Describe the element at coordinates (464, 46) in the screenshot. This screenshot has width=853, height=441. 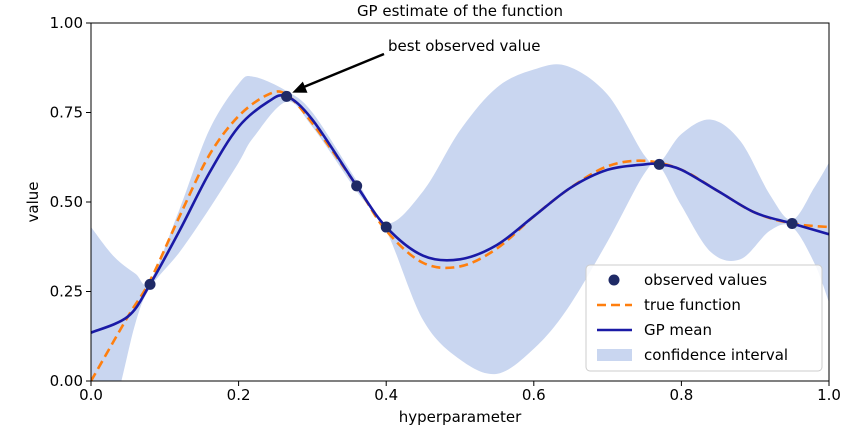
I see `annotation-label: best observed value` at that location.